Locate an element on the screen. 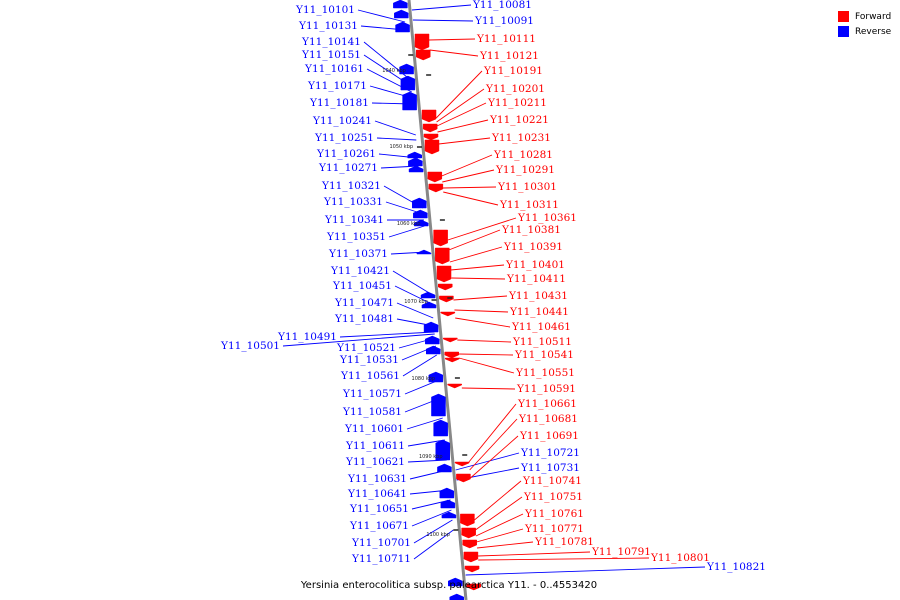  gene-label-y11-10701: Y11_10701 is located at coordinates (381, 543).